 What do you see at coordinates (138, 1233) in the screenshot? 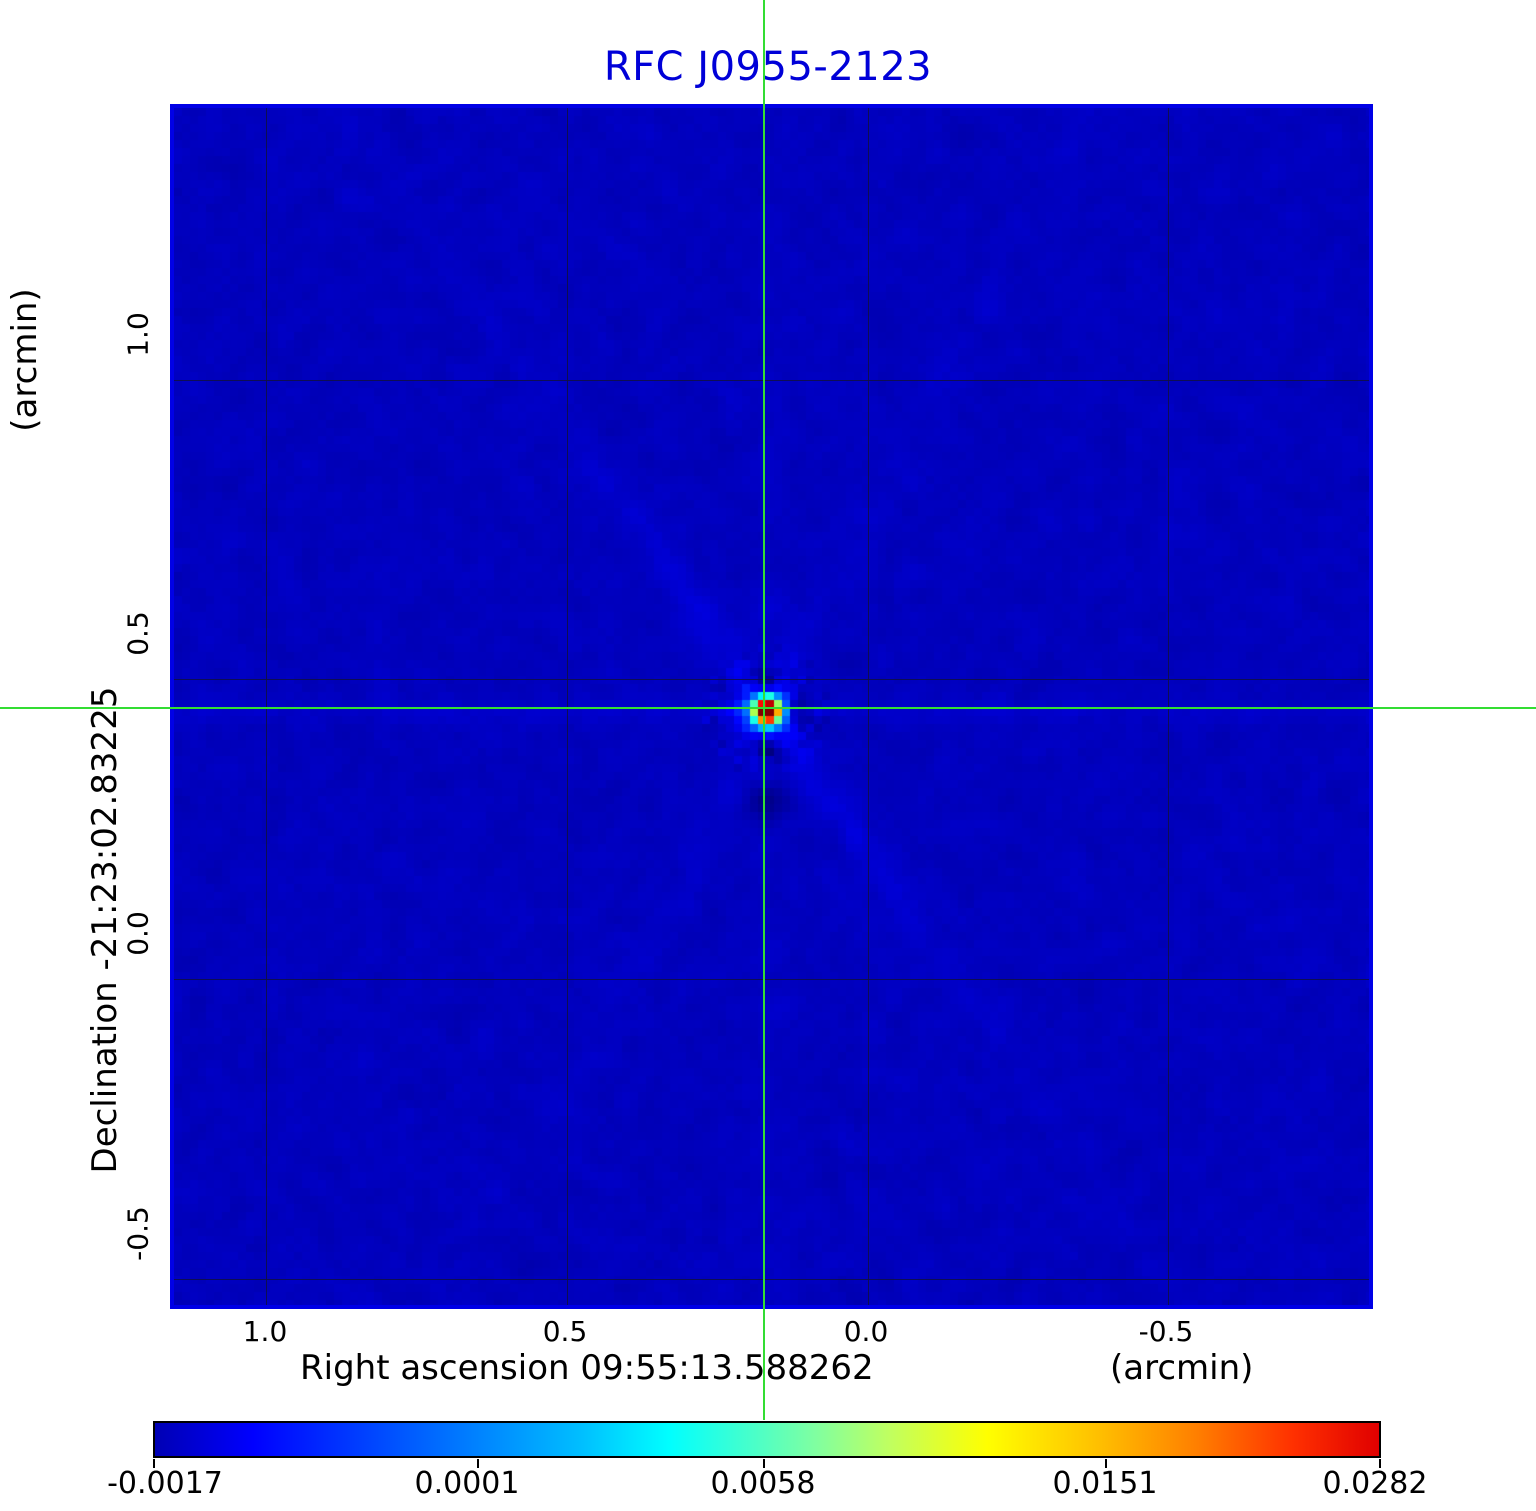
I see `y-tick-label: -0.5` at bounding box center [138, 1233].